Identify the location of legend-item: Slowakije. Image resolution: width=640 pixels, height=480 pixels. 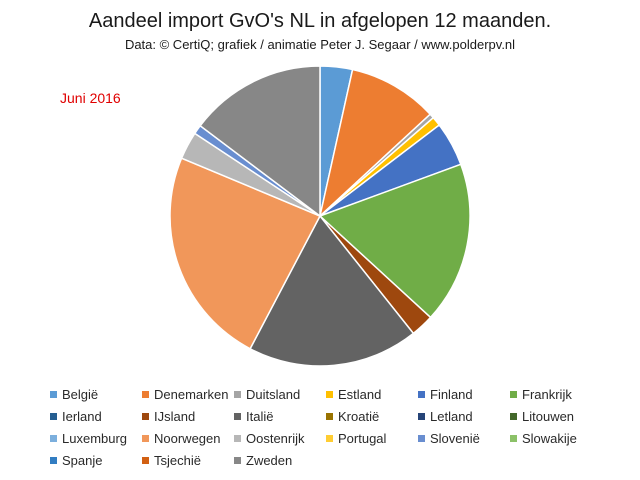
(556, 438).